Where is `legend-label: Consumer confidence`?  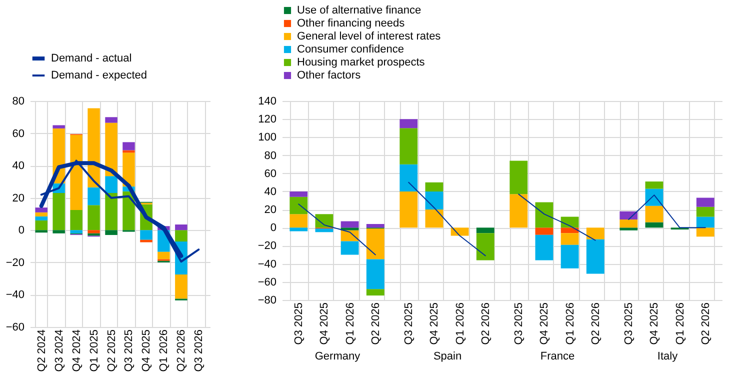
legend-label: Consumer confidence is located at coordinates (350, 50).